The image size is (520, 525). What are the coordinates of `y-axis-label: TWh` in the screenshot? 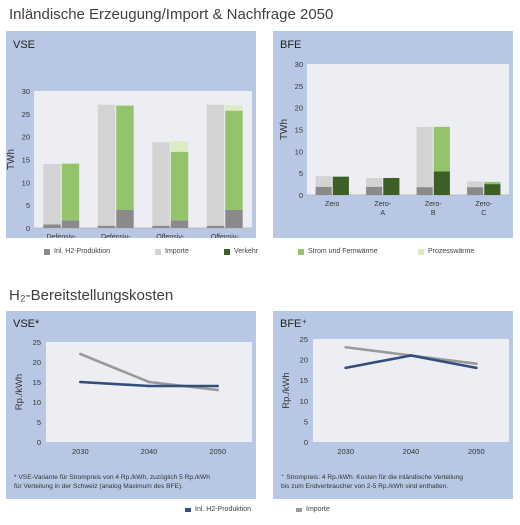 It's located at (284, 129).